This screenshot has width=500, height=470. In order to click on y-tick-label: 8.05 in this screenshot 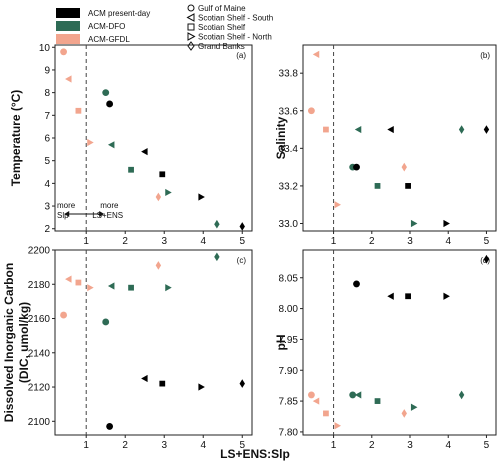, I will do `click(289, 278)`.